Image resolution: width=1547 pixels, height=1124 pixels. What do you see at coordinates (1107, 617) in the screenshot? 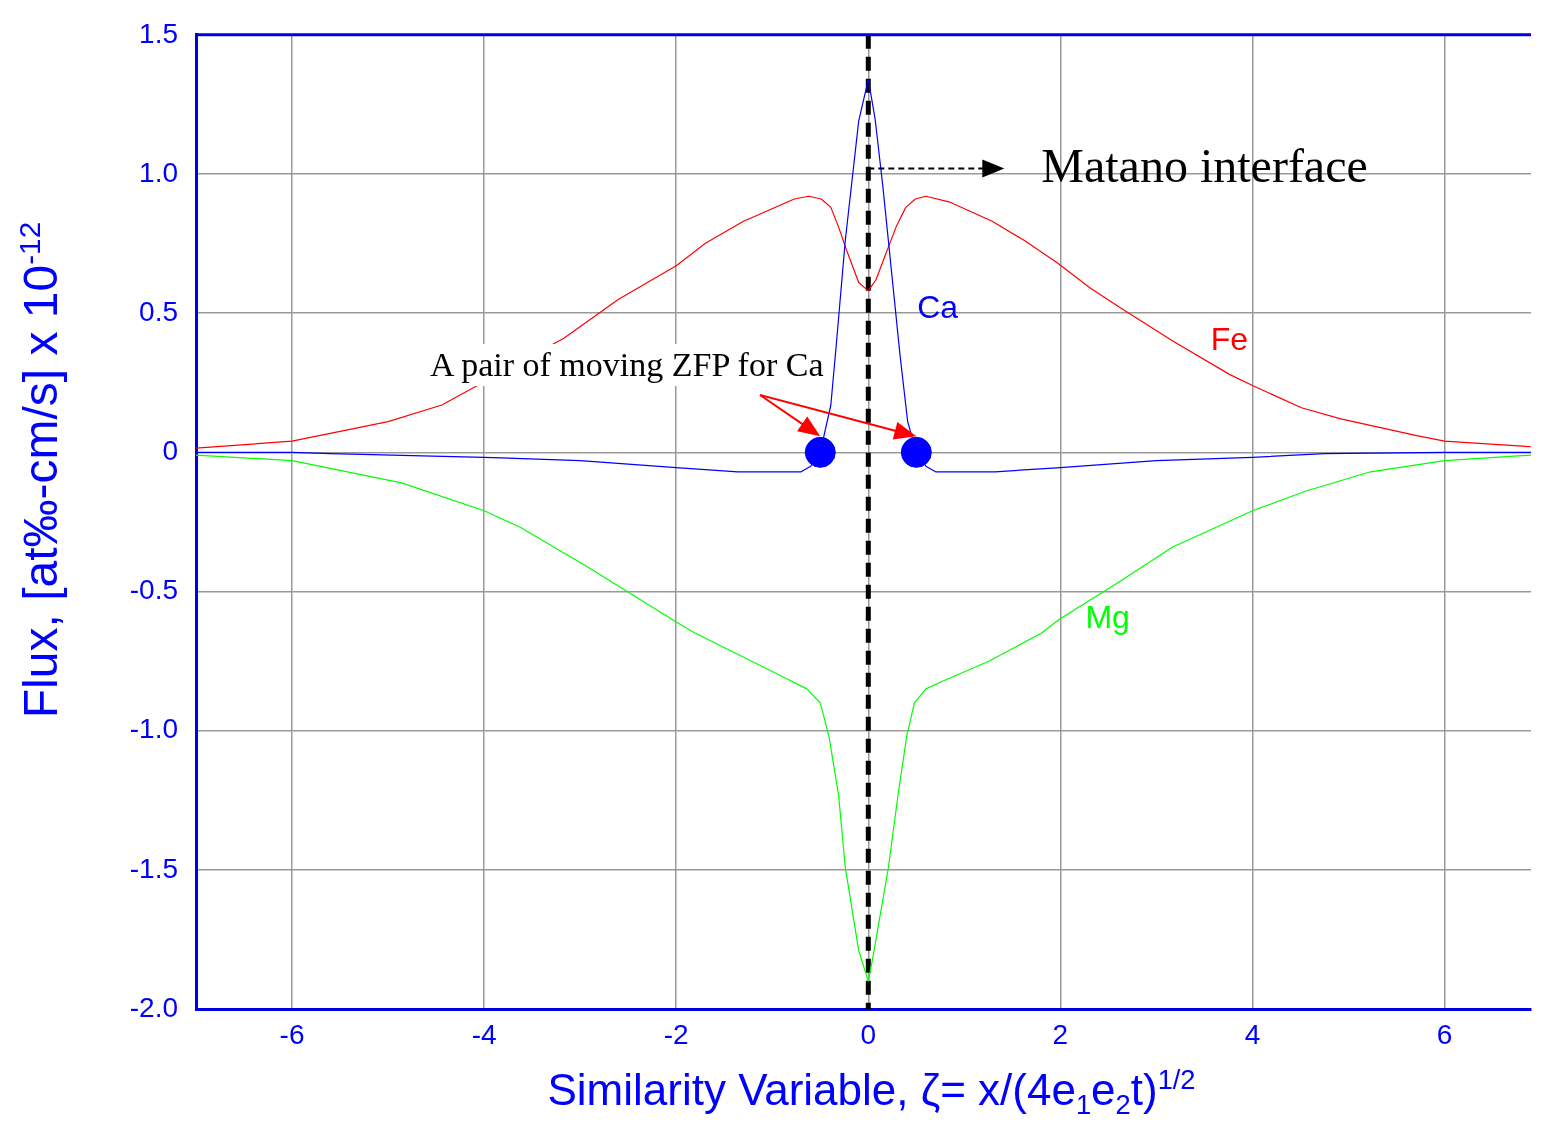
I see `series-label: Mg` at bounding box center [1107, 617].